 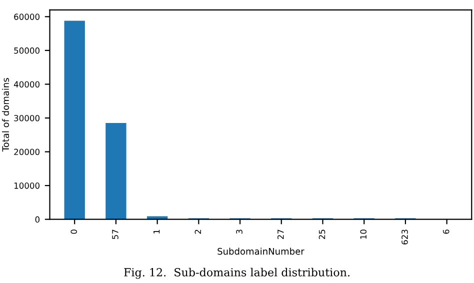 What do you see at coordinates (157, 232) in the screenshot?
I see `x-tick-label: 1` at bounding box center [157, 232].